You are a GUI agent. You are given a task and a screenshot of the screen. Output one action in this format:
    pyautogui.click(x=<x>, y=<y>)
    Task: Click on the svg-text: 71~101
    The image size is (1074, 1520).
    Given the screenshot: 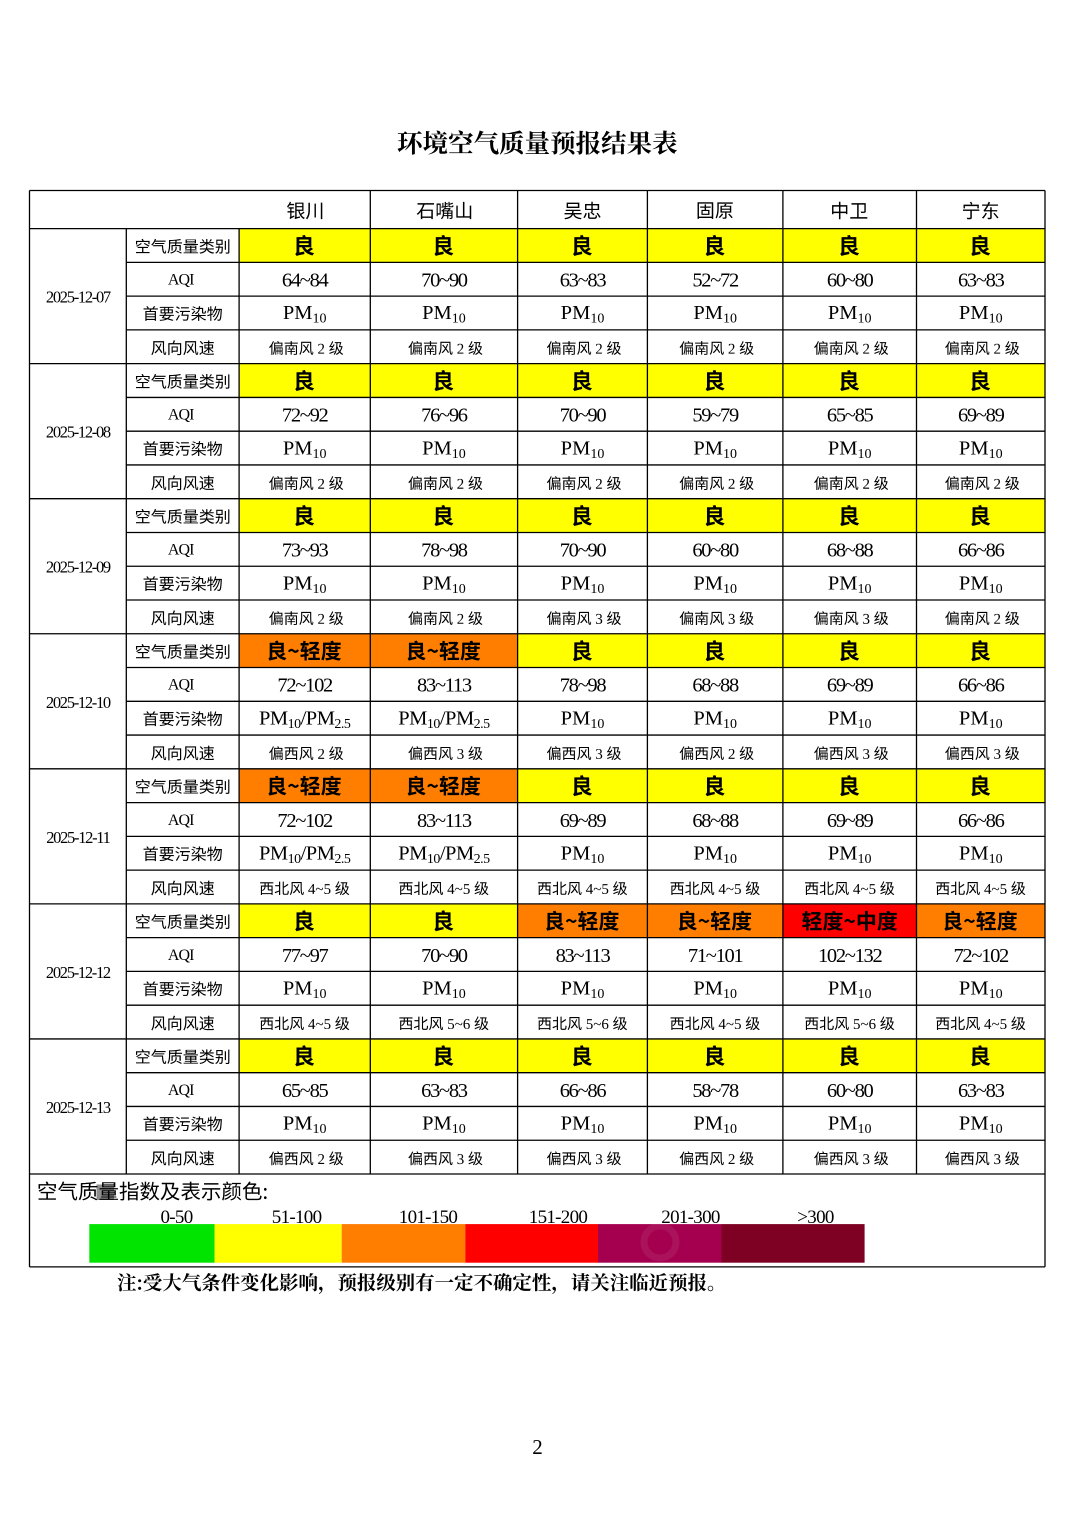 What is the action you would take?
    pyautogui.click(x=716, y=956)
    